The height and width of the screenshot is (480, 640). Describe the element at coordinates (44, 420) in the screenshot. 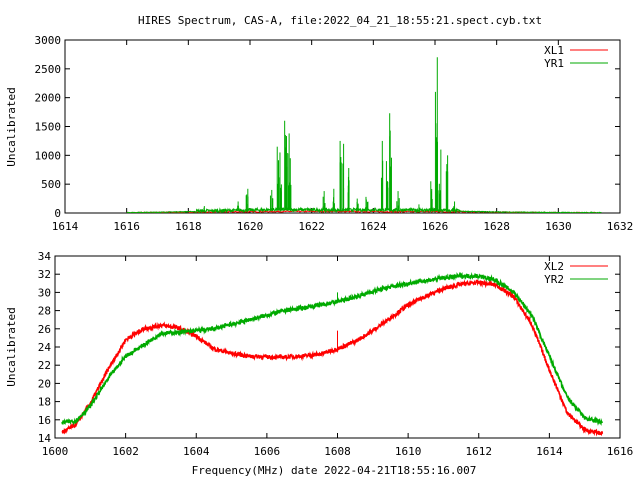

I see `bottom-y-tick-label: 16` at that location.